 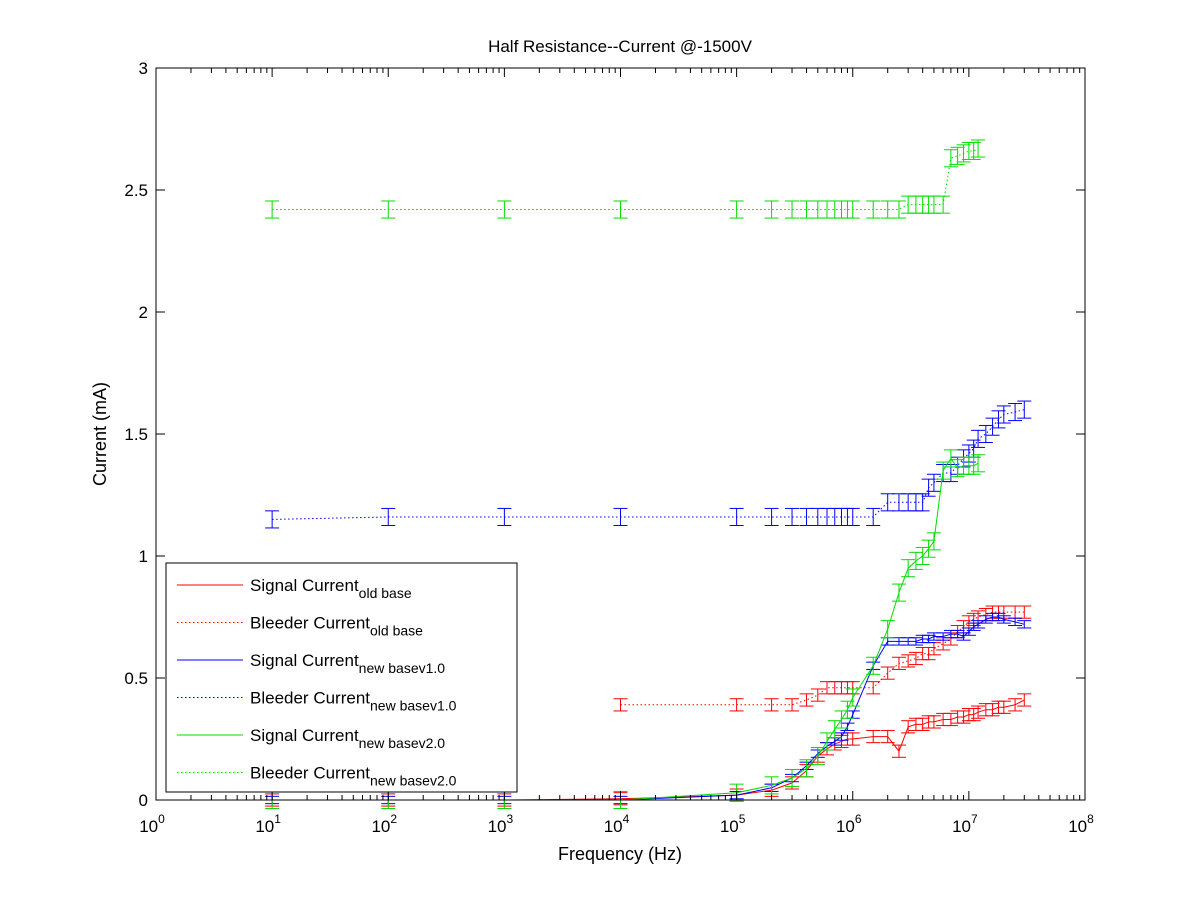 I want to click on chart-title: Half Resistance--Current @-1500V, so click(x=620, y=46).